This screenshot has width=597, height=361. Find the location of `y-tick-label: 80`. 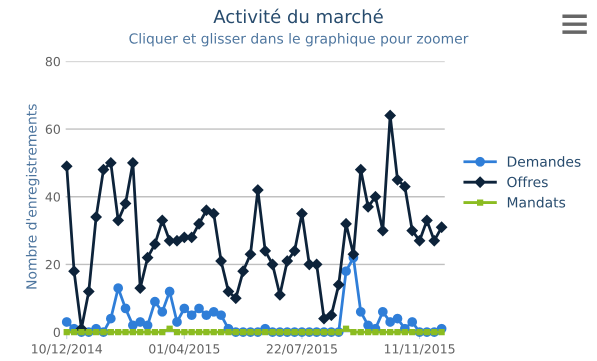

y-tick-label: 80 is located at coordinates (53, 61).